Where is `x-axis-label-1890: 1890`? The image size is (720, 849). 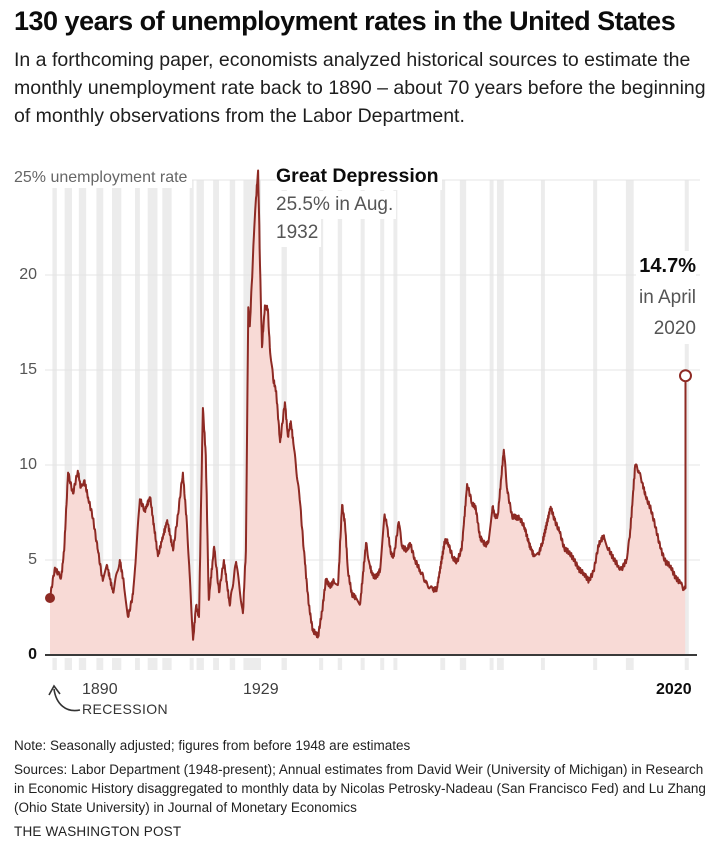
x-axis-label-1890: 1890 is located at coordinates (100, 689).